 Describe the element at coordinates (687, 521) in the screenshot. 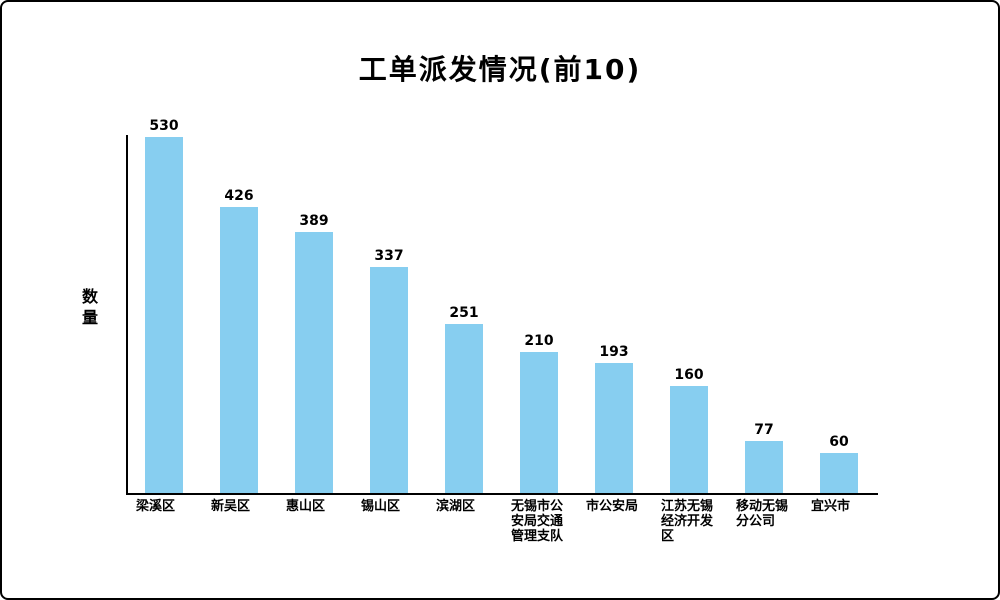

I see `x-category-label: 江苏无锡经济开发区` at that location.